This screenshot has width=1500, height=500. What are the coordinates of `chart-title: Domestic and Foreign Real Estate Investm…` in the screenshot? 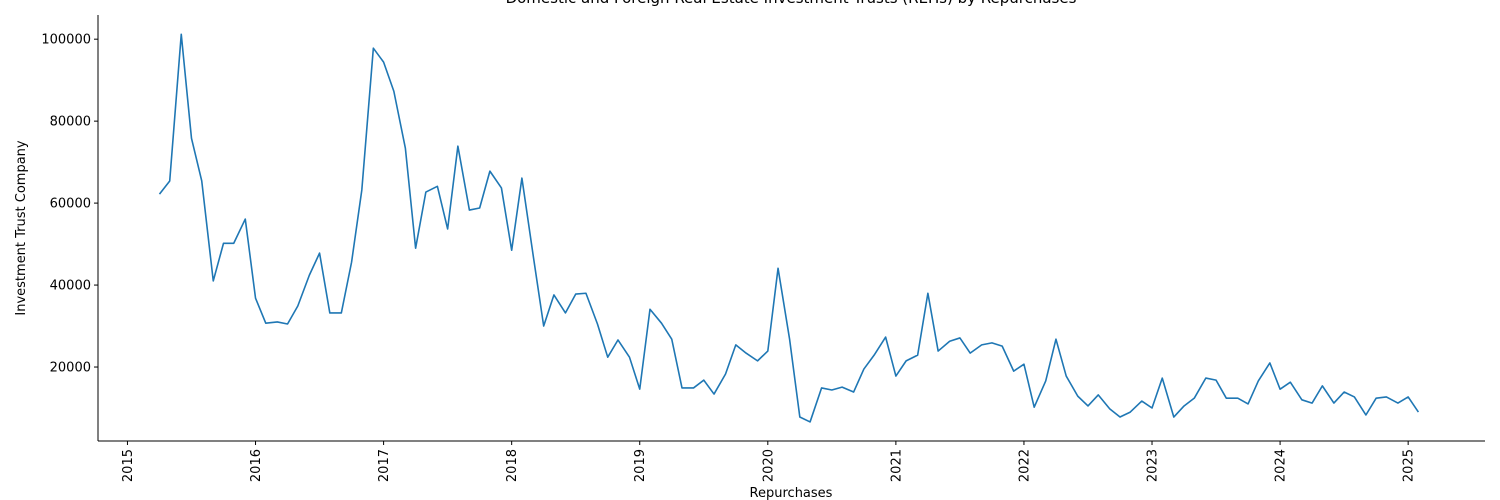 It's located at (791, 3).